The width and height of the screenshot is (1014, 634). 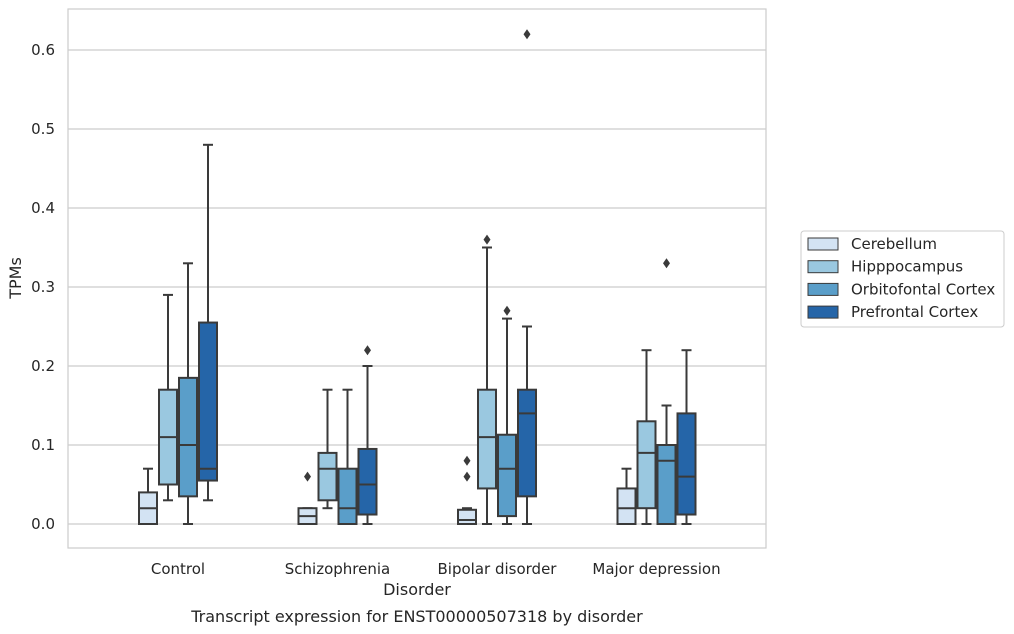 What do you see at coordinates (914, 312) in the screenshot?
I see `legend-label: Prefrontal Cortex` at bounding box center [914, 312].